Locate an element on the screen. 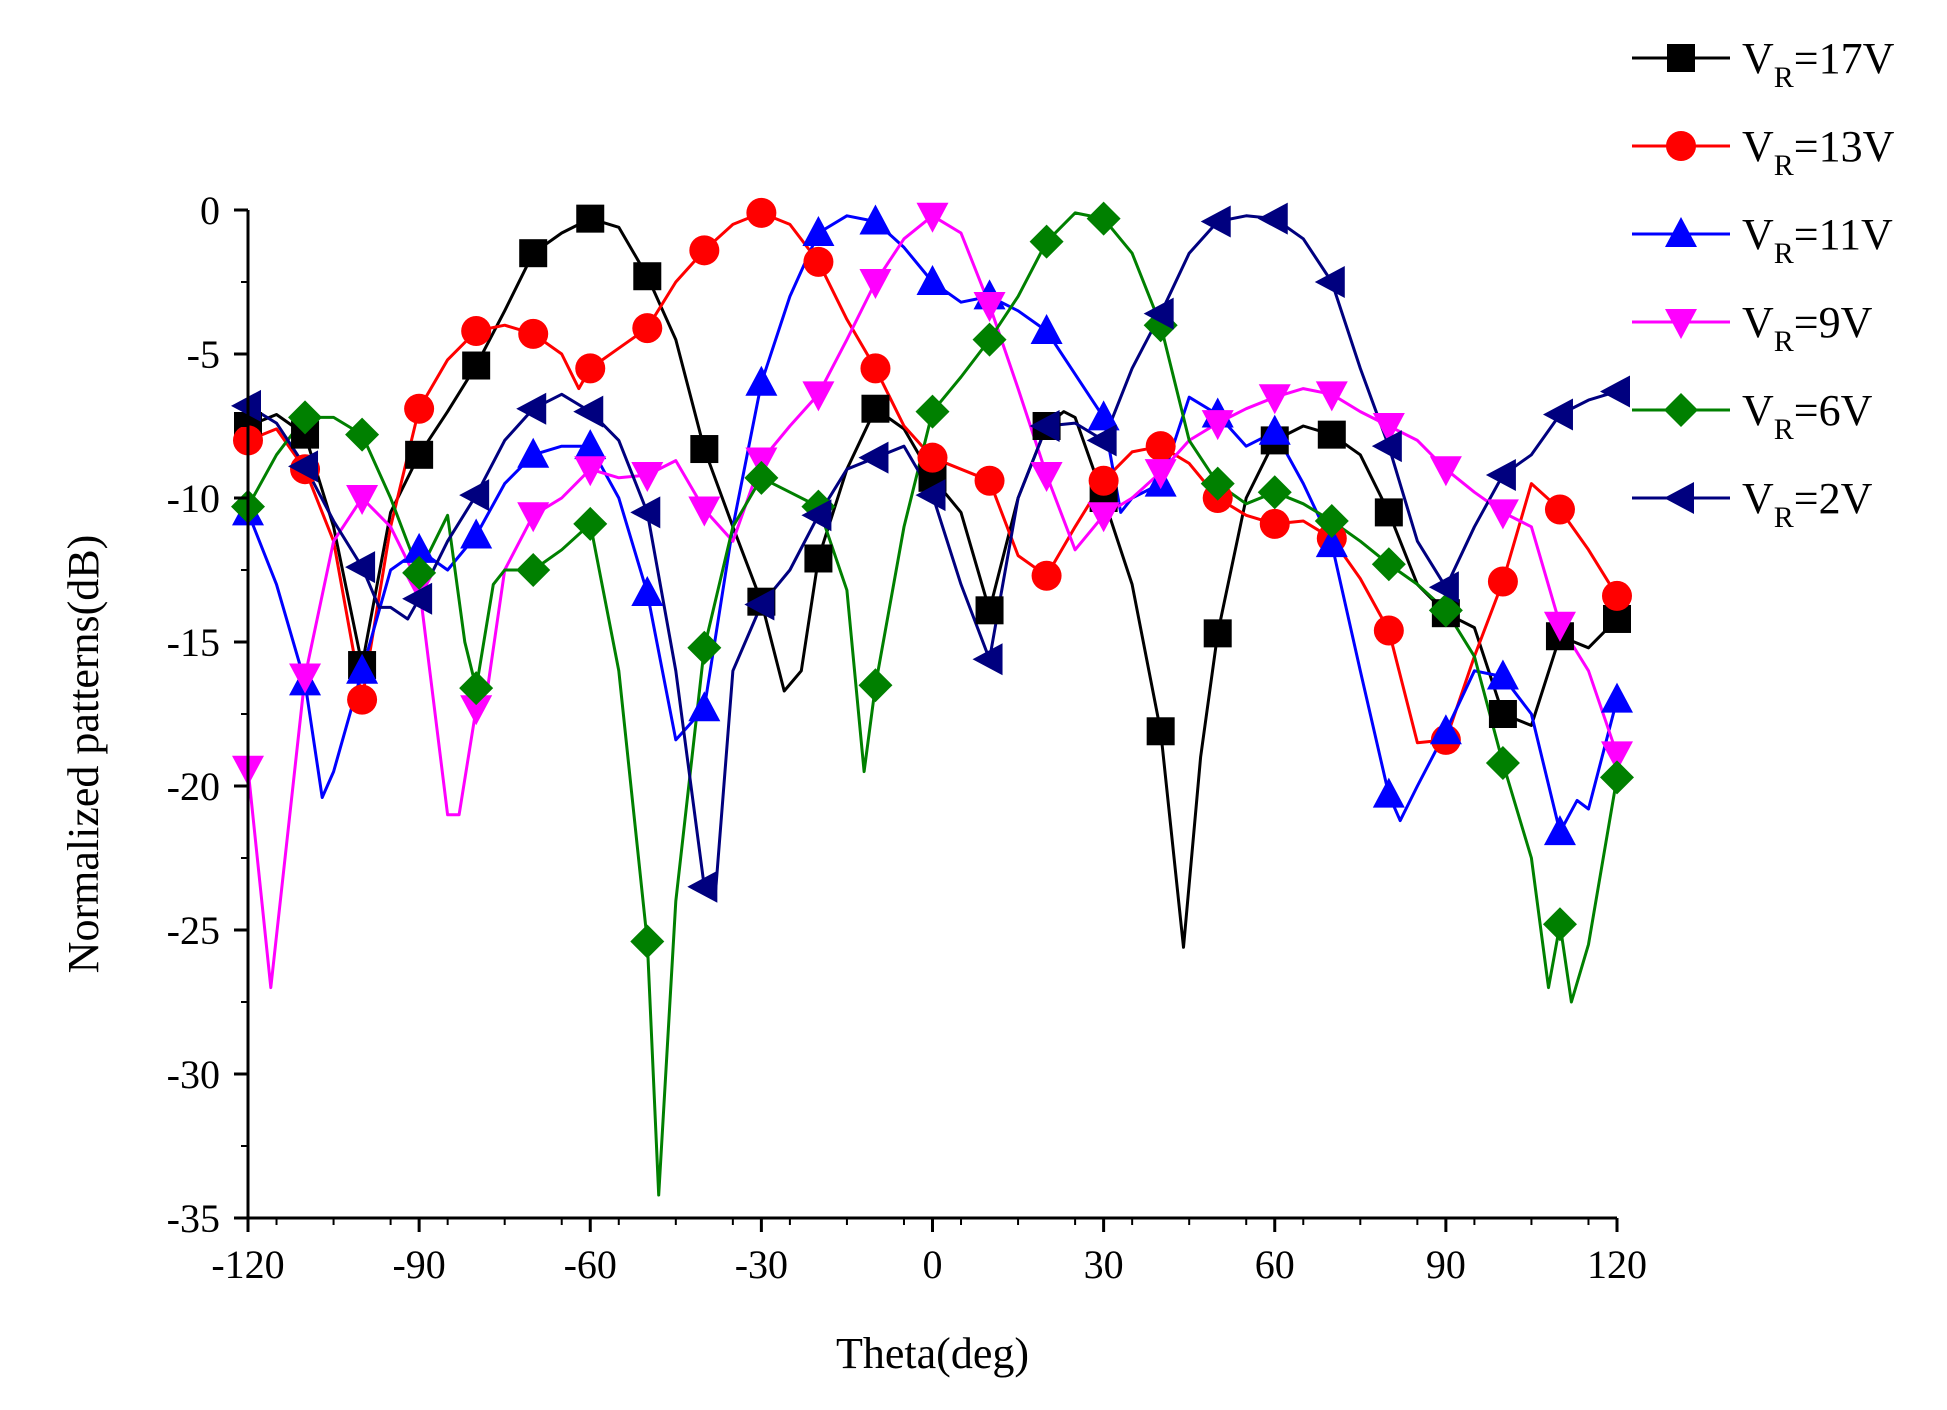 The height and width of the screenshot is (1410, 1947). legend-item-vr-17v: VR=17V is located at coordinates (1763, 64).